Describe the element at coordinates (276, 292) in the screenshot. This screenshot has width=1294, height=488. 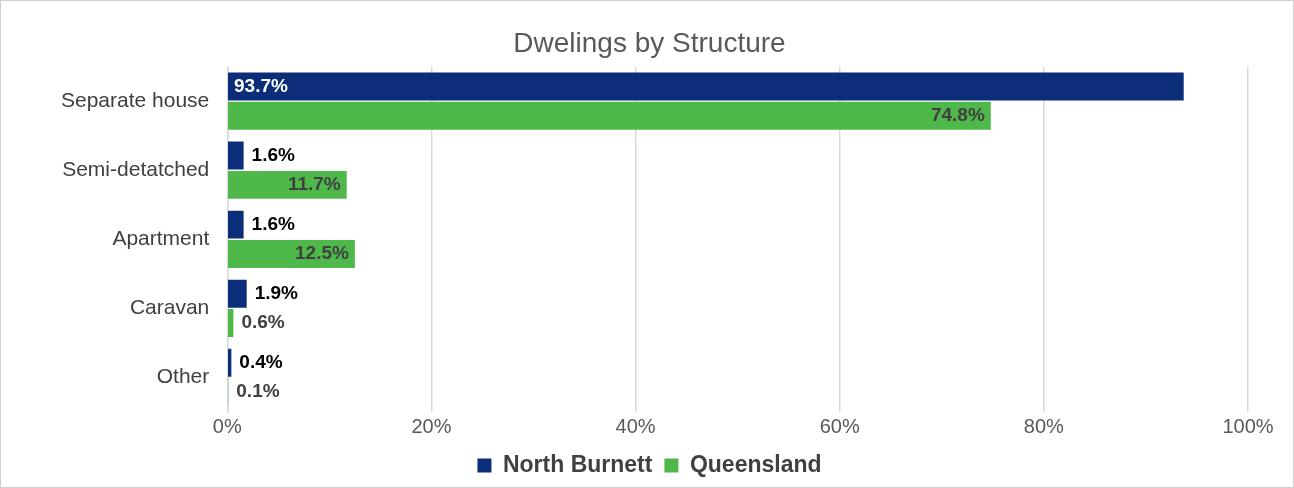
I see `data-label: 1.9%` at that location.